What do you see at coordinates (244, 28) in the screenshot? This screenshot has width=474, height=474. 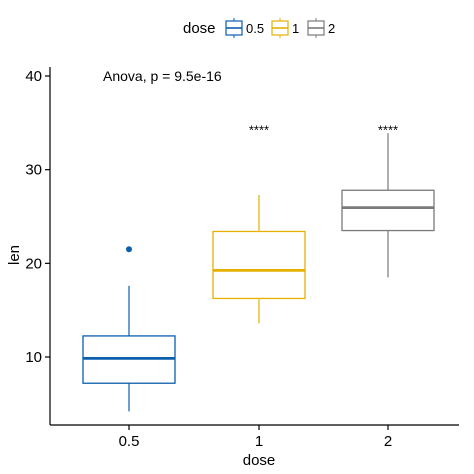 I see `legend-key-0.5: 0.5` at bounding box center [244, 28].